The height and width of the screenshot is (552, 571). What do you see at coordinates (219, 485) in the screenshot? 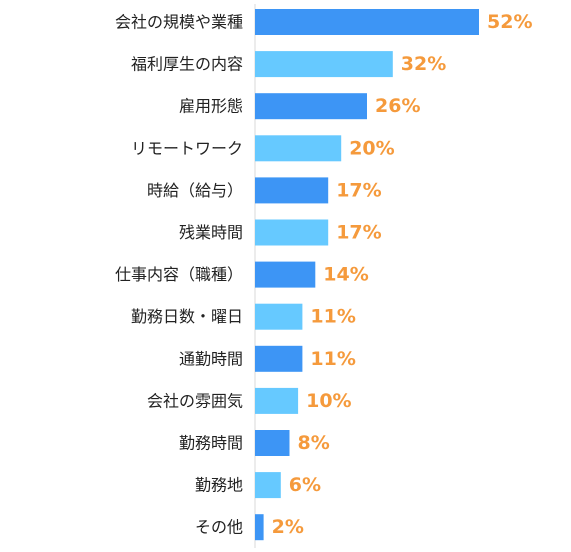
I see `category-label-11: 勤務地` at bounding box center [219, 485].